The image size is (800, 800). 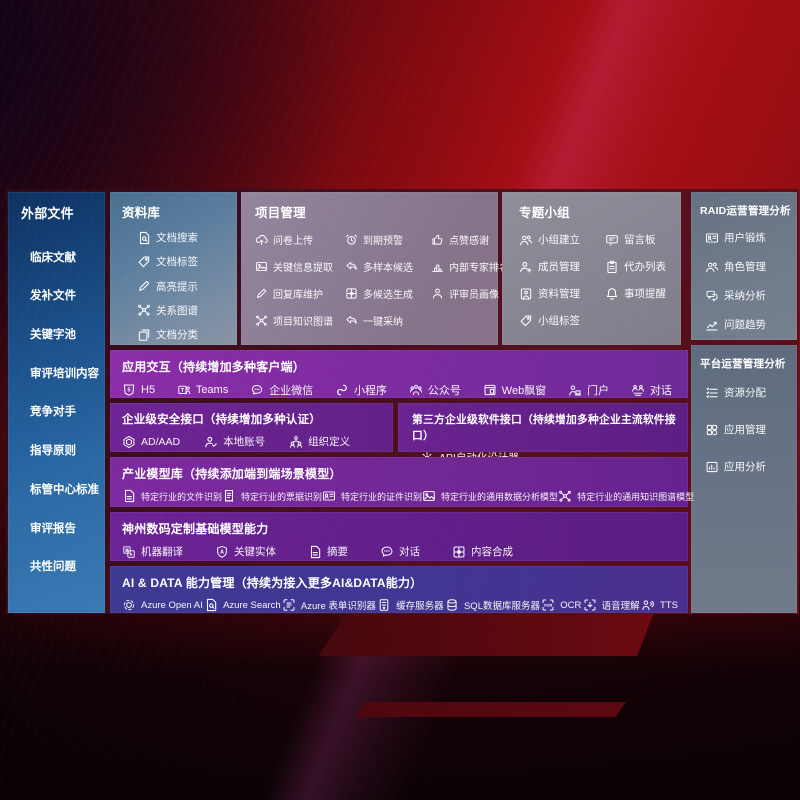 What do you see at coordinates (611, 605) in the screenshot?
I see `service-item: 语音理解` at bounding box center [611, 605].